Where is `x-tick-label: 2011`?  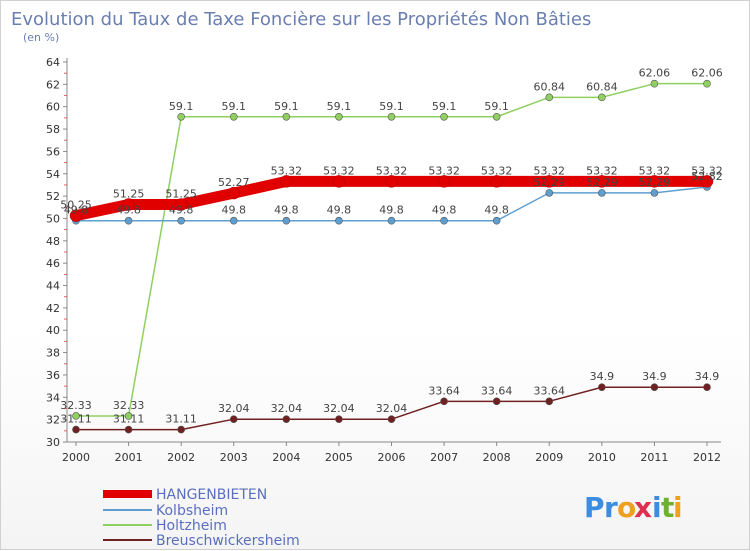 x-tick-label: 2011 is located at coordinates (654, 457).